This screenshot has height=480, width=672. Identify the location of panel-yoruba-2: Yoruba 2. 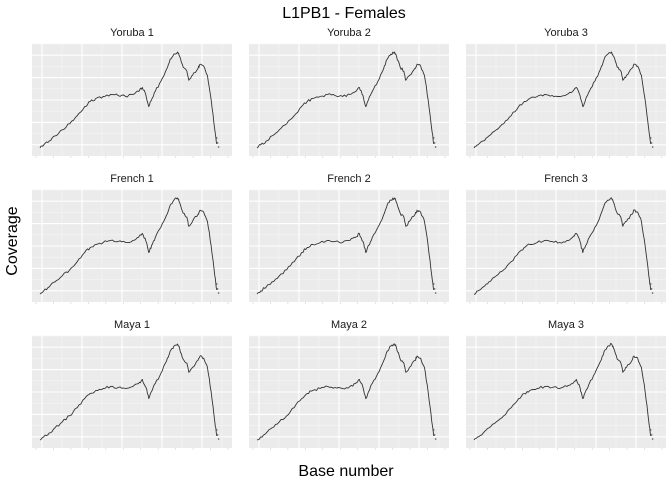
(349, 92).